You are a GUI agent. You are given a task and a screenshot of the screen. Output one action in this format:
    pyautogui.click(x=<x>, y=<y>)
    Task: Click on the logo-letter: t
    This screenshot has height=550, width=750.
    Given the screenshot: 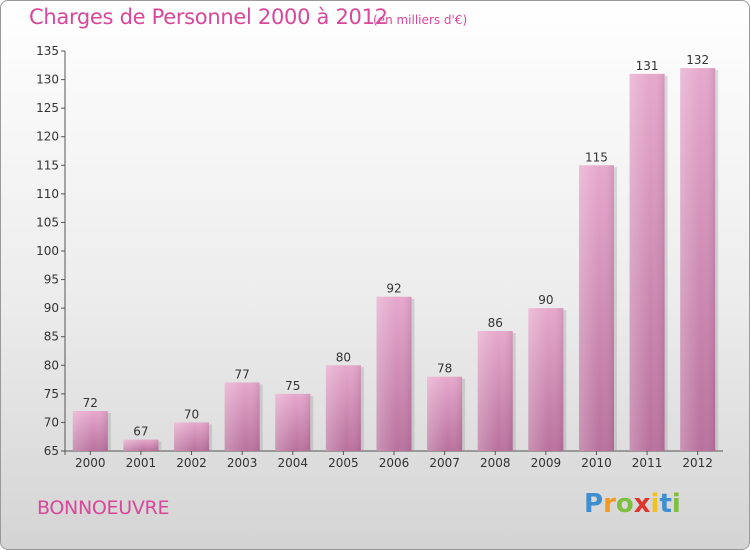 What is the action you would take?
    pyautogui.click(x=665, y=504)
    